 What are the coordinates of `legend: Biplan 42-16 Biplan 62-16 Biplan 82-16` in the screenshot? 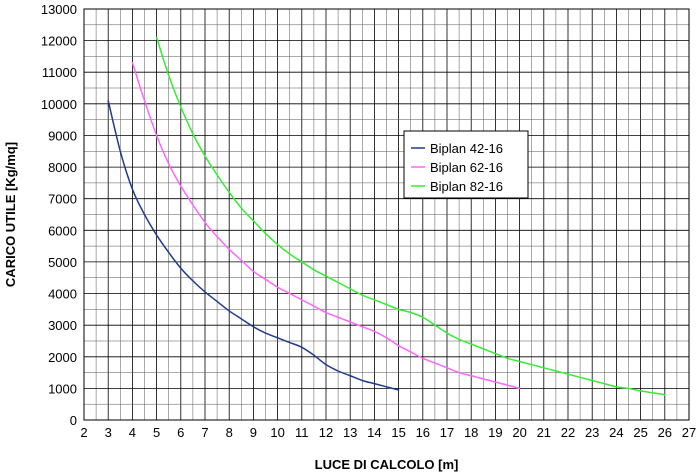 It's located at (466, 164).